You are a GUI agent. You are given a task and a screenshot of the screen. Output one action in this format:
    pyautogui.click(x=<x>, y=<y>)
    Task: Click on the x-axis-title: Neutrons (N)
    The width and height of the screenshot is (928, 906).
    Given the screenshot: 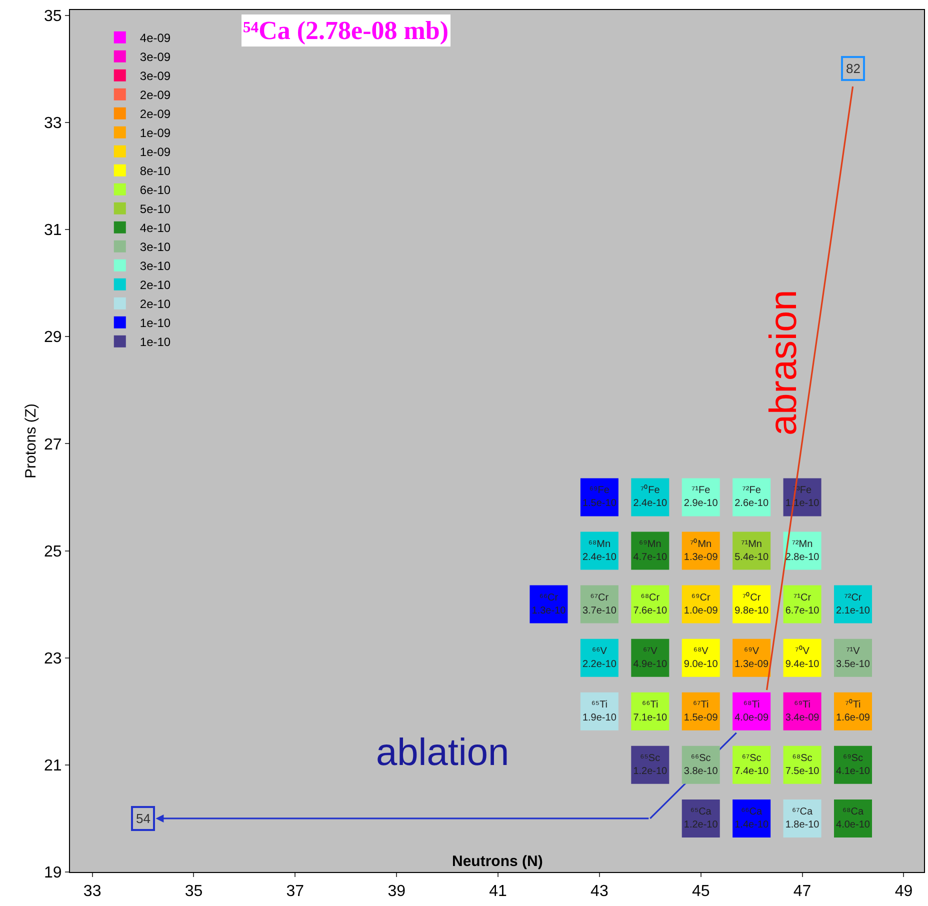 What is the action you would take?
    pyautogui.click(x=497, y=861)
    